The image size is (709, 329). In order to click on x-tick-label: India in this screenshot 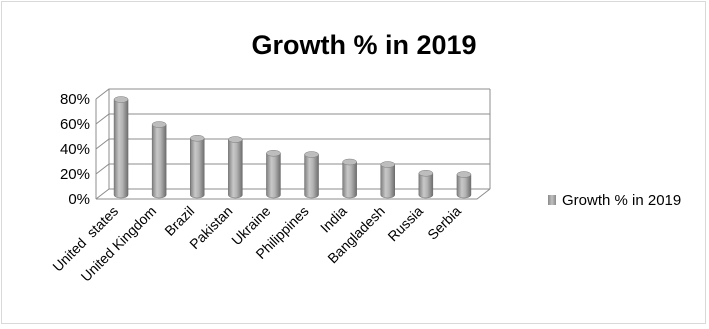, I will do `click(333, 219)`.